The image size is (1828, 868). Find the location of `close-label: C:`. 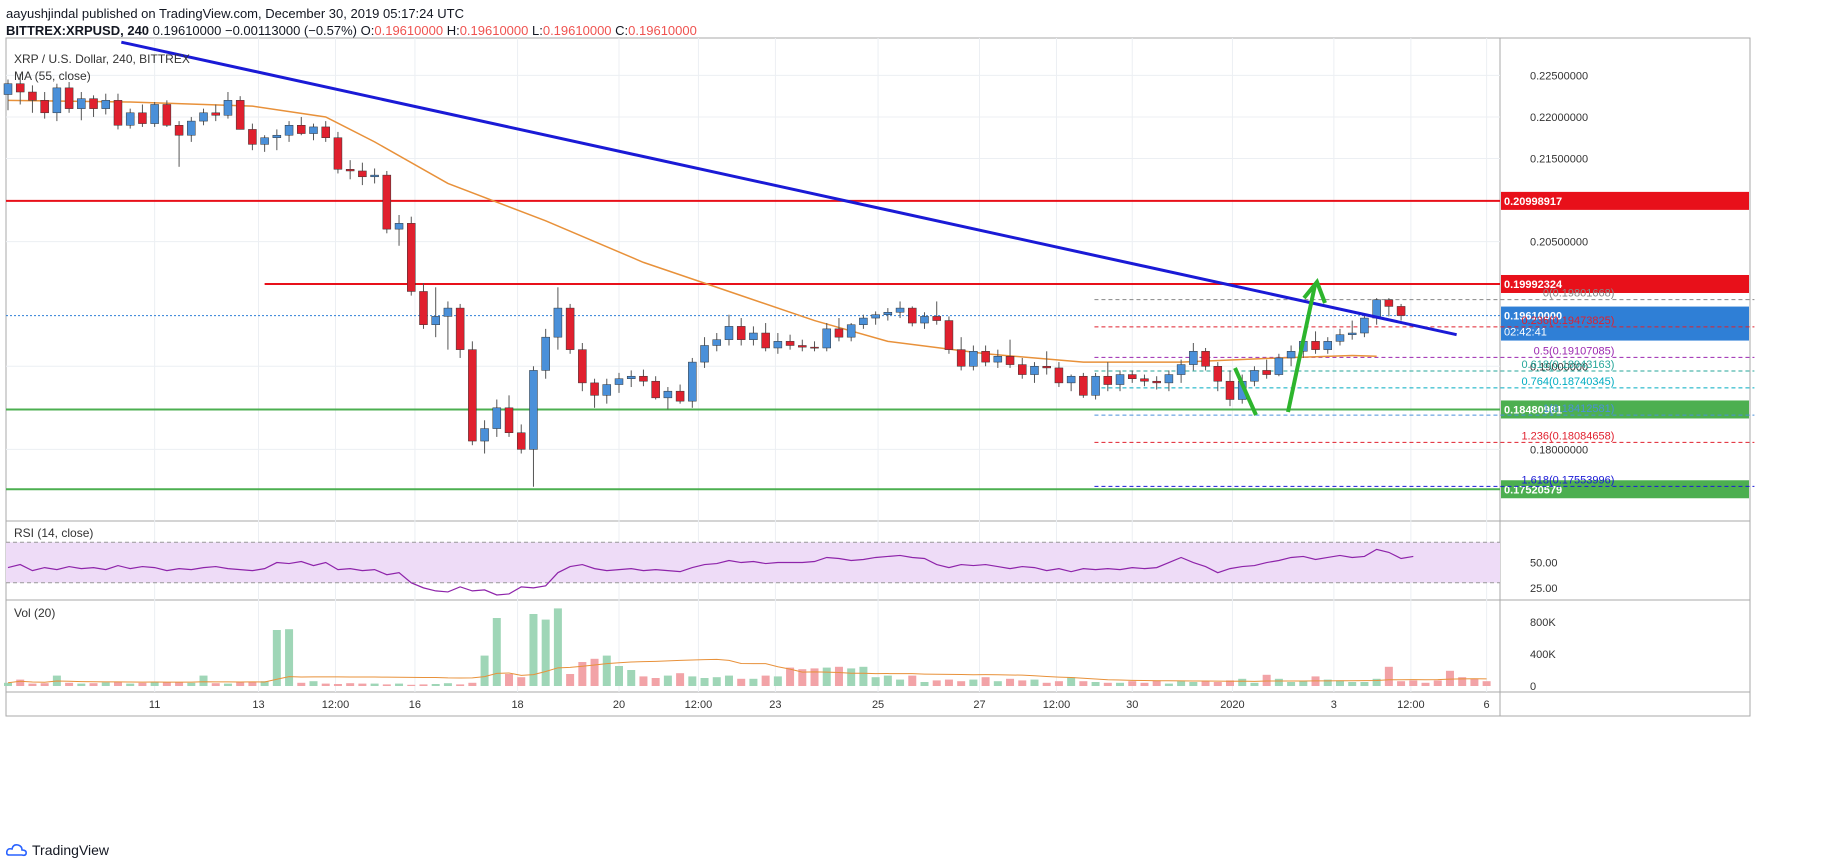

close-label: C: is located at coordinates (622, 30).